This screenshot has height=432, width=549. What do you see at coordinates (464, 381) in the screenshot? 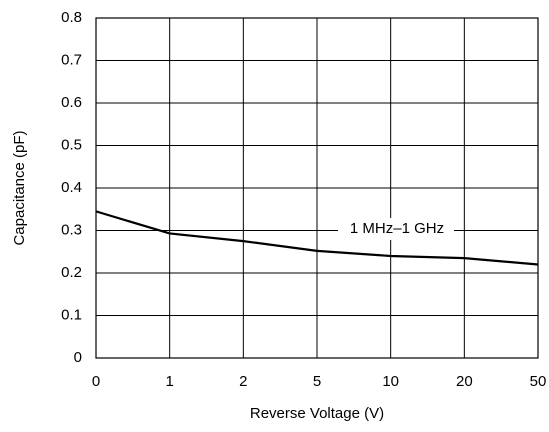
I see `x-tick-label: 20` at bounding box center [464, 381].